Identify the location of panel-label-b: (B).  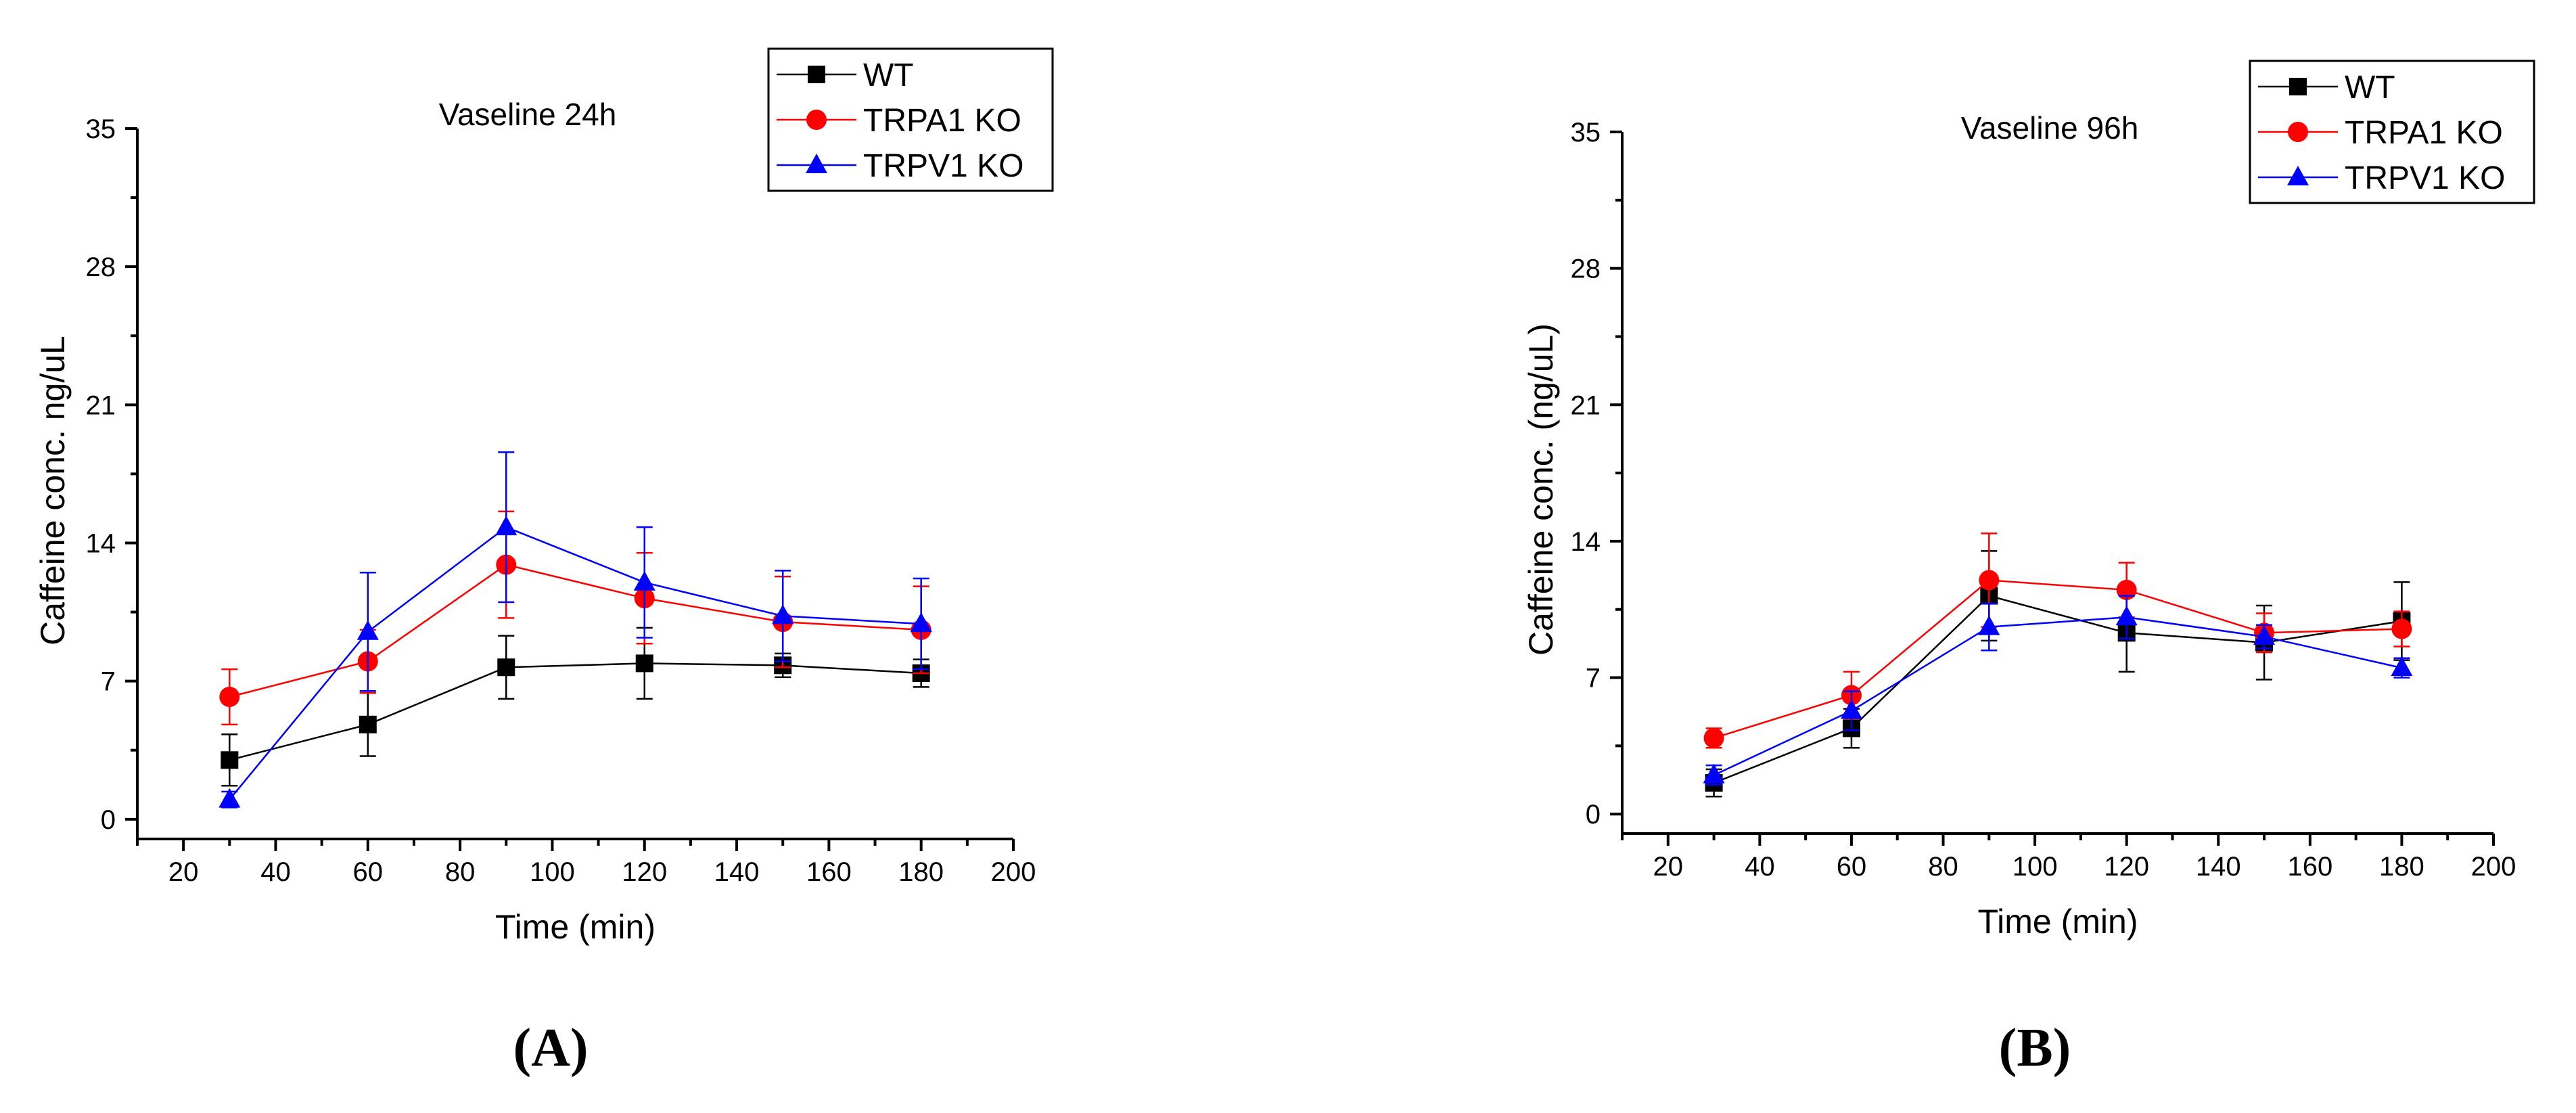
(2035, 1048).